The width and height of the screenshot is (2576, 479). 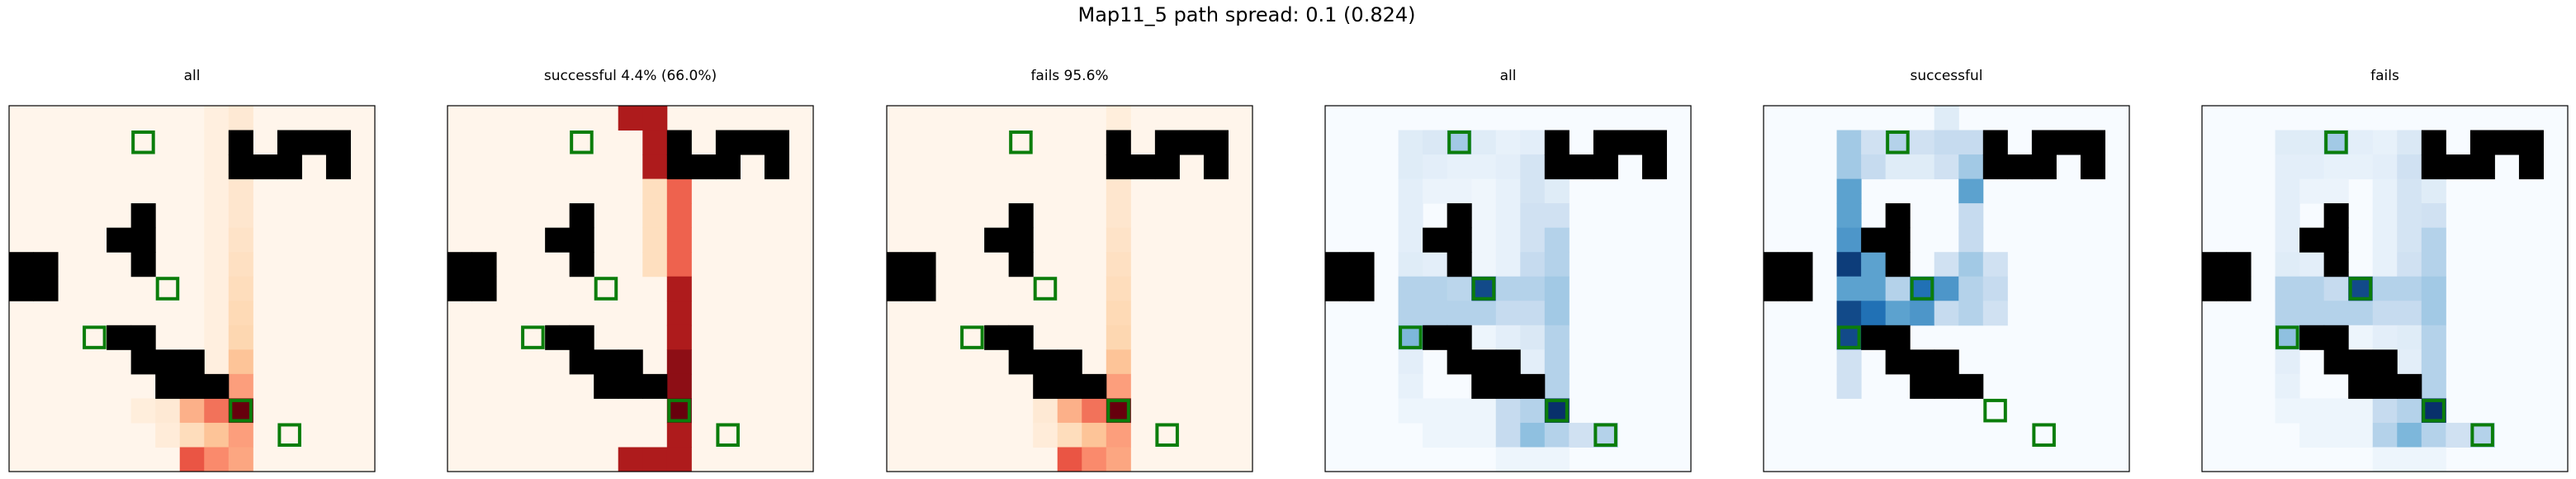 I want to click on panel-frame, so click(x=1508, y=288).